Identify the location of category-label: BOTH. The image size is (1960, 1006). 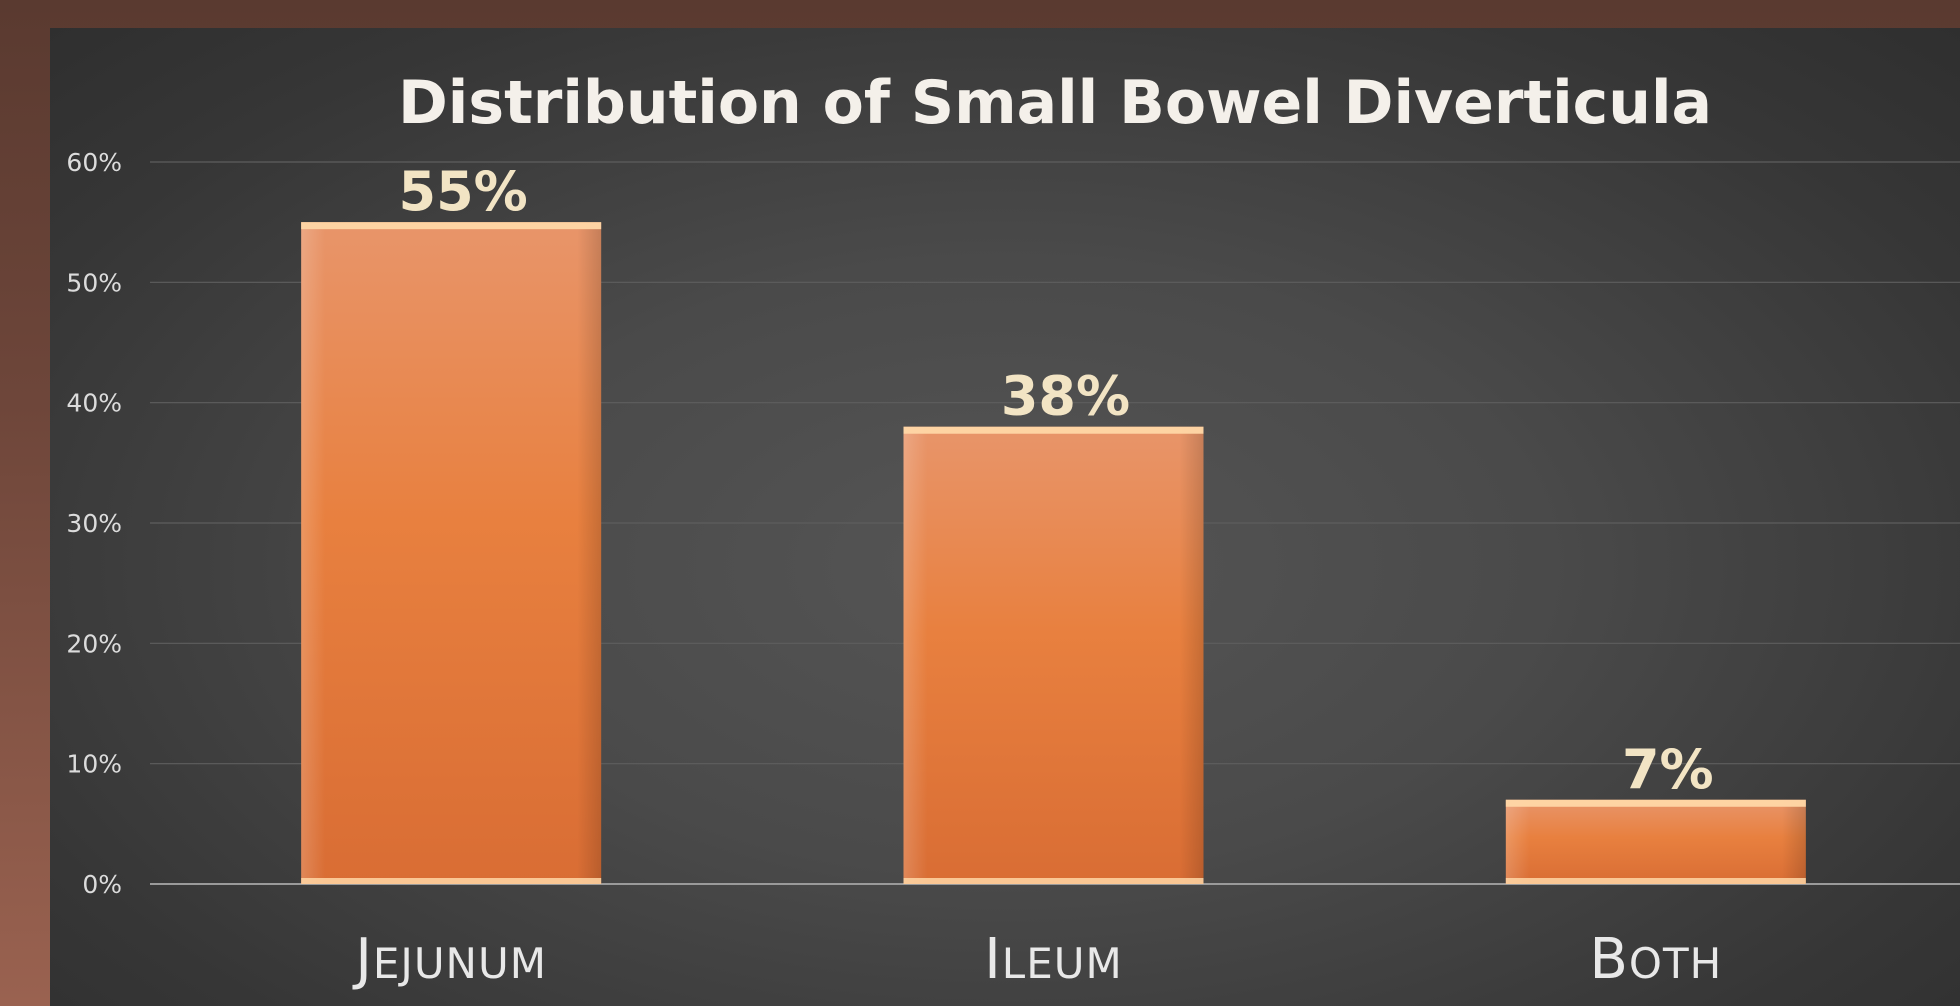
(1655, 959).